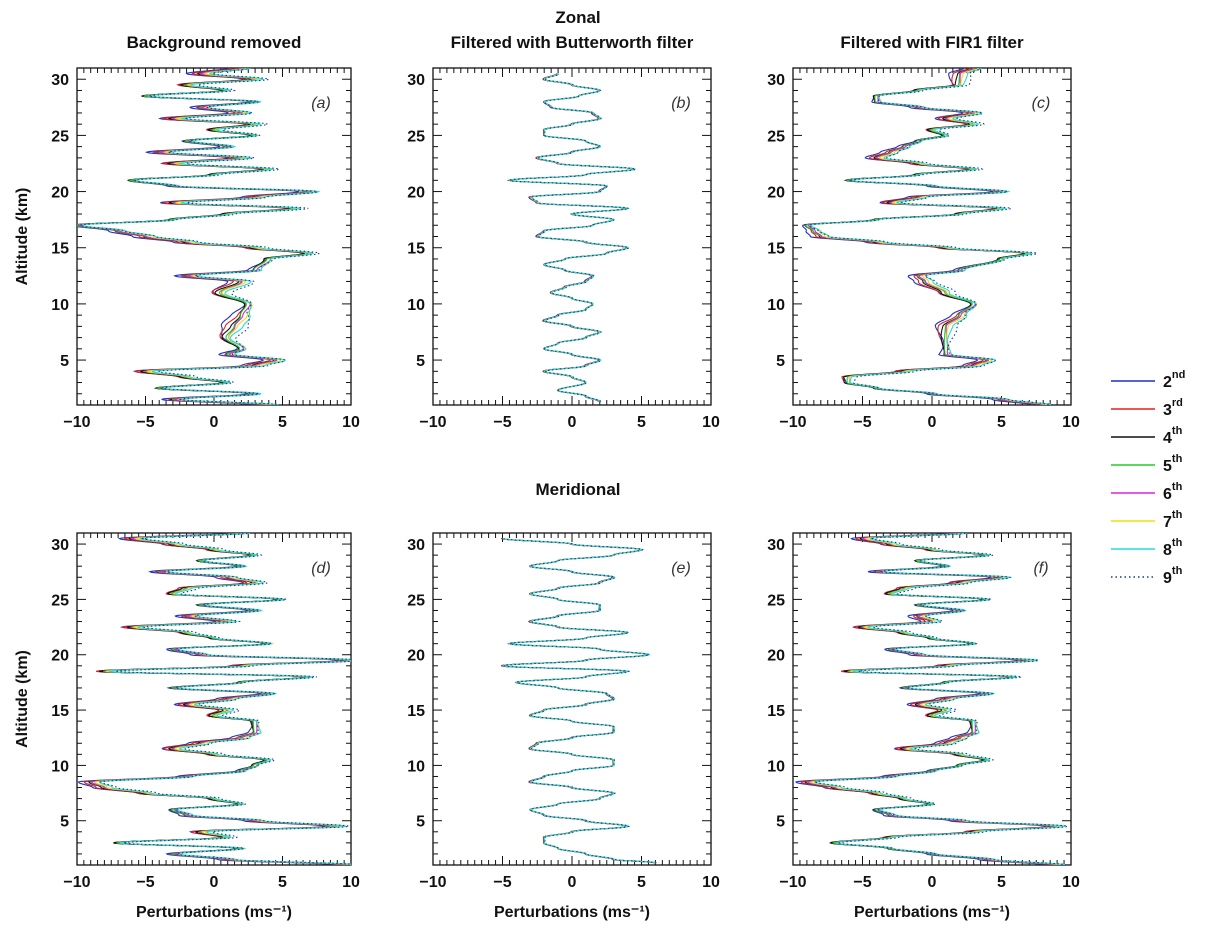  What do you see at coordinates (1040, 568) in the screenshot?
I see `panel-letter: (f)` at bounding box center [1040, 568].